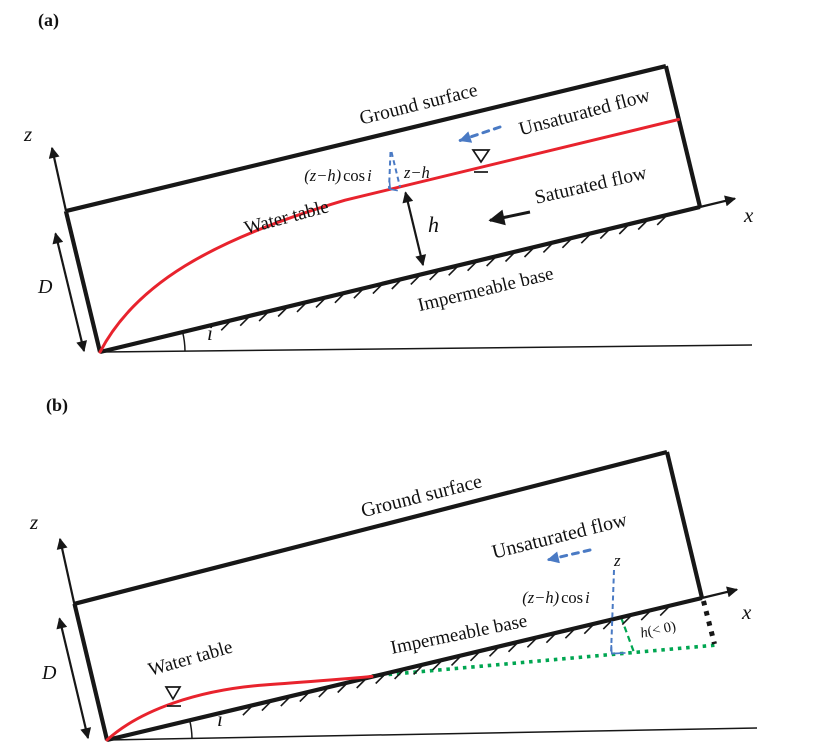 The image size is (831, 756). What do you see at coordinates (183, 341) in the screenshot?
I see `slope-angle-arc-a` at bounding box center [183, 341].